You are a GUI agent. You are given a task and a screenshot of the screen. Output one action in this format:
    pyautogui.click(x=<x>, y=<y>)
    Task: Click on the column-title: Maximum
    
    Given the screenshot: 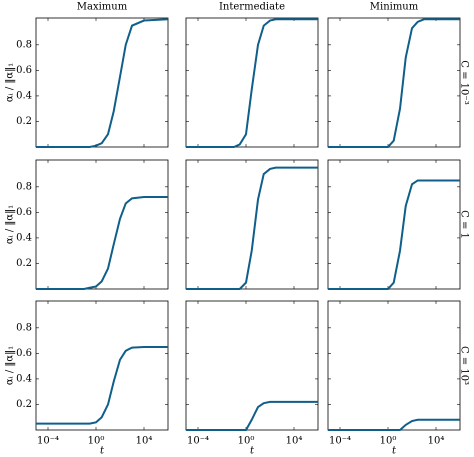 What is the action you would take?
    pyautogui.click(x=102, y=7)
    